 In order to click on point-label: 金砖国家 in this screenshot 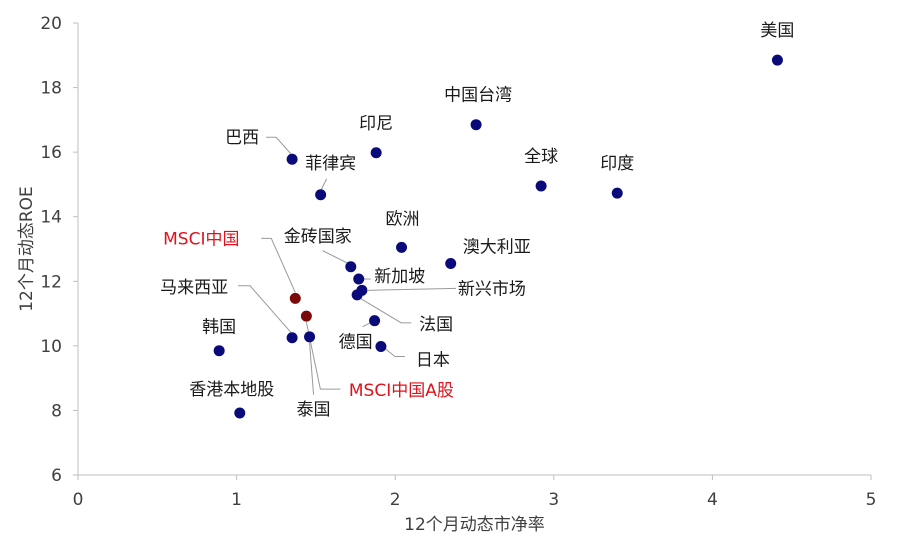, I will do `click(318, 237)`.